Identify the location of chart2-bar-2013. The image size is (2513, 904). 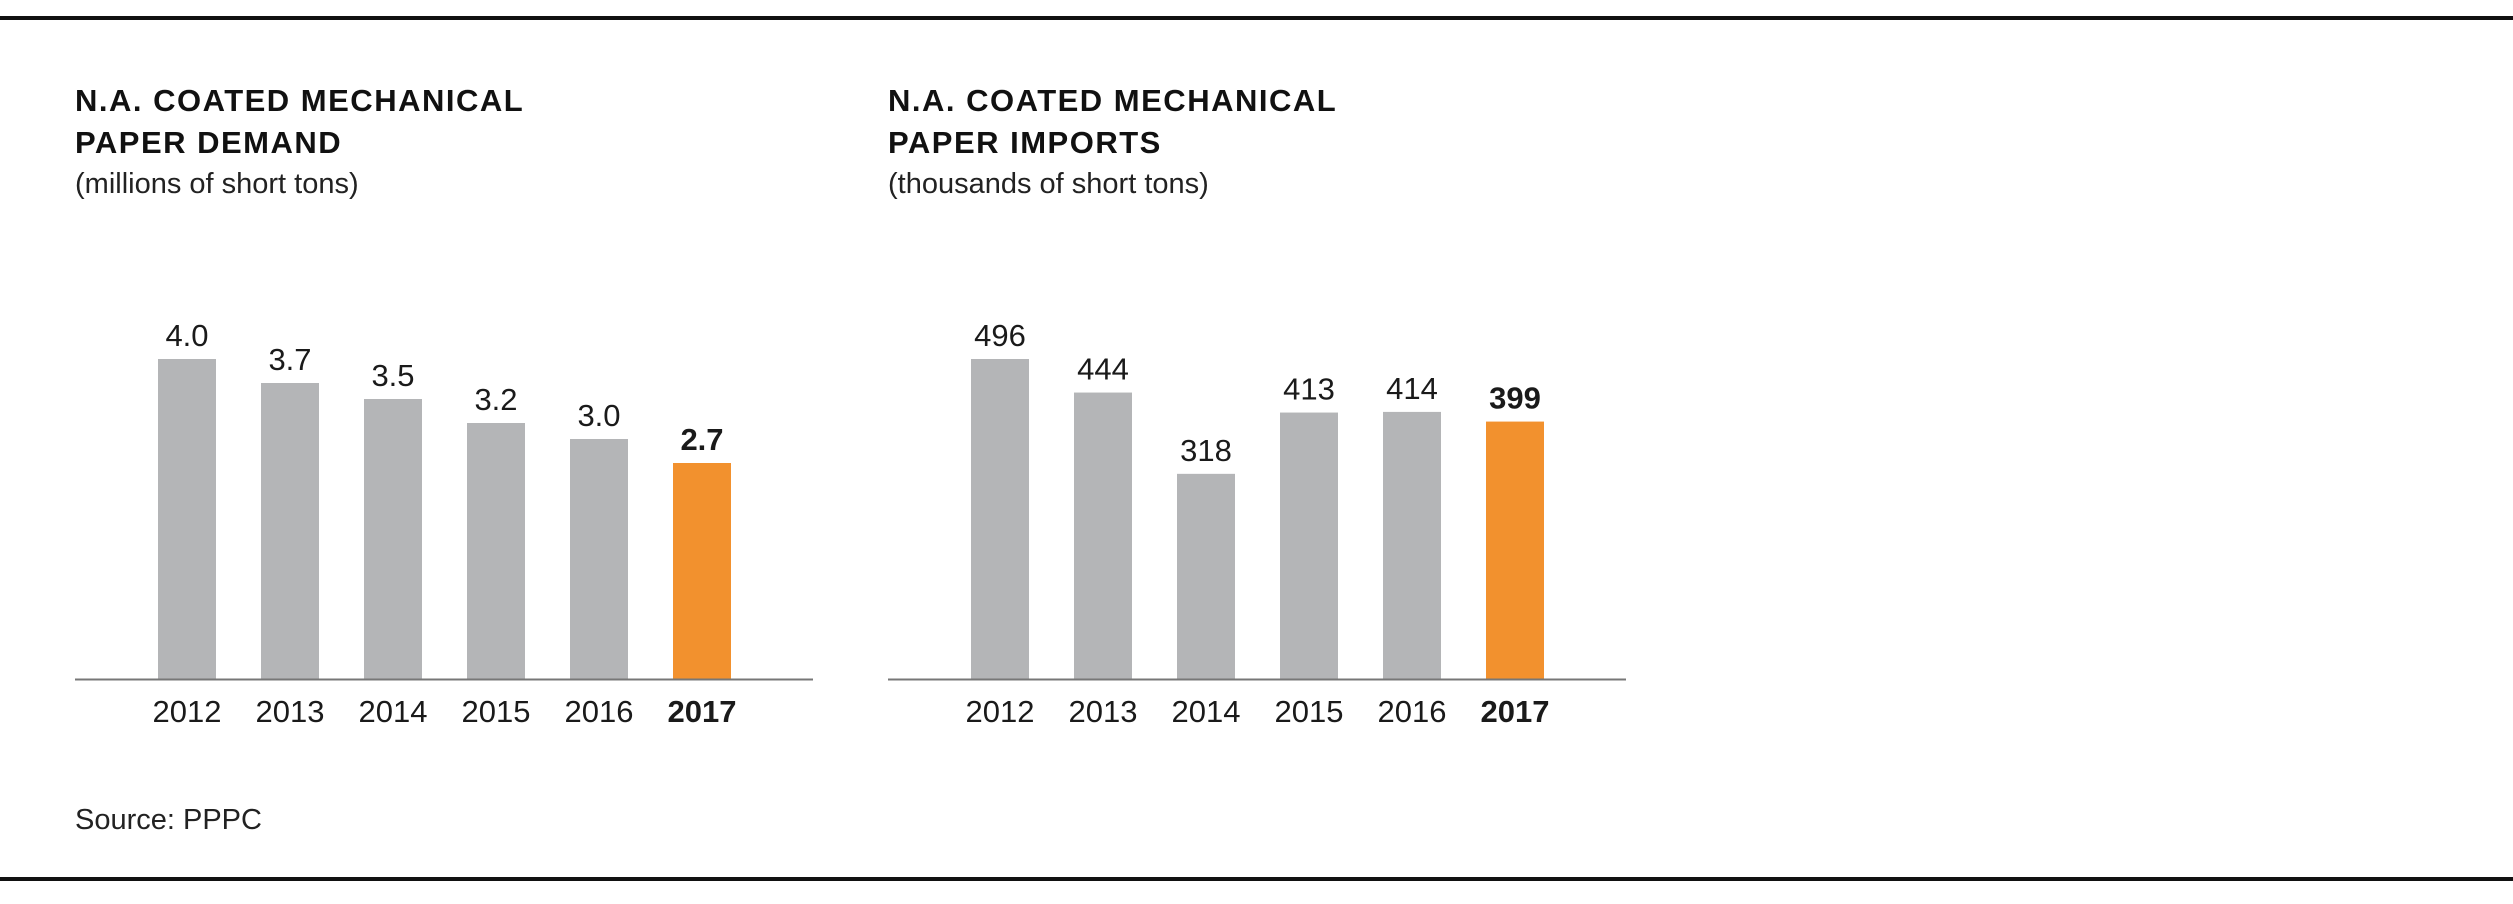
(1103, 535).